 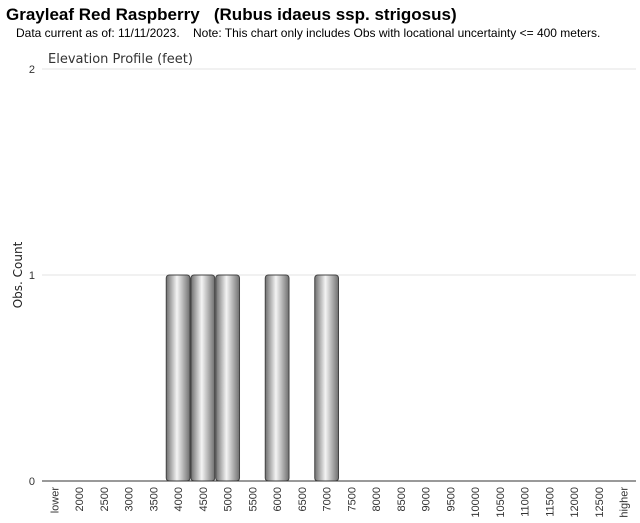 I want to click on x-tick-label: 11500, so click(x=550, y=502).